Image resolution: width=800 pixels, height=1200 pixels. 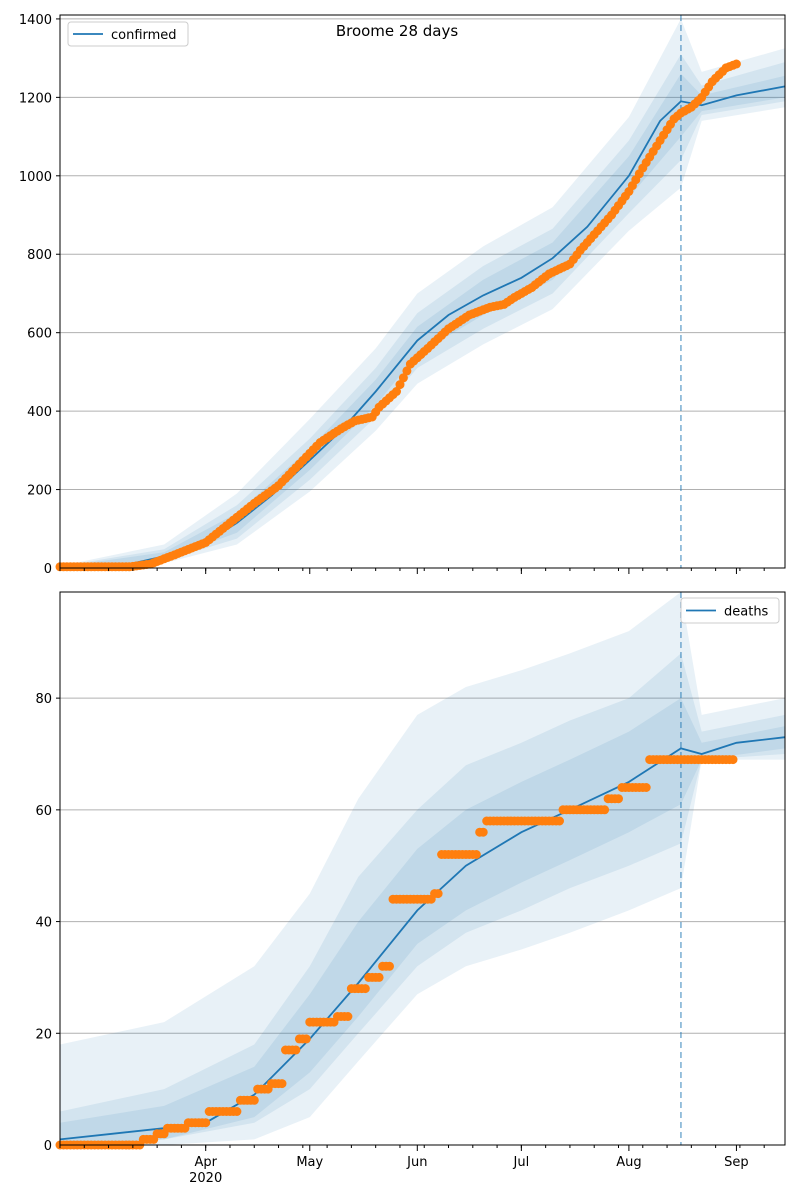 I want to click on year-label: 2020, so click(x=205, y=1178).